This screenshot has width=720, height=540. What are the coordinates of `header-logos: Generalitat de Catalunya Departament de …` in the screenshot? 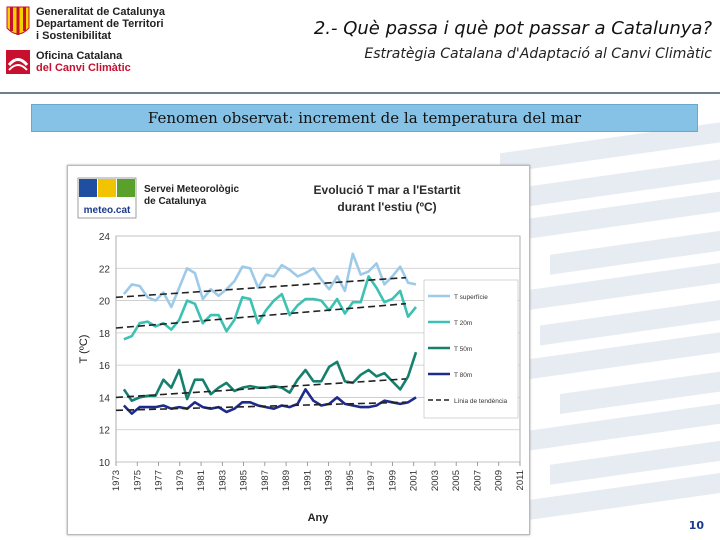 It's located at (85, 44).